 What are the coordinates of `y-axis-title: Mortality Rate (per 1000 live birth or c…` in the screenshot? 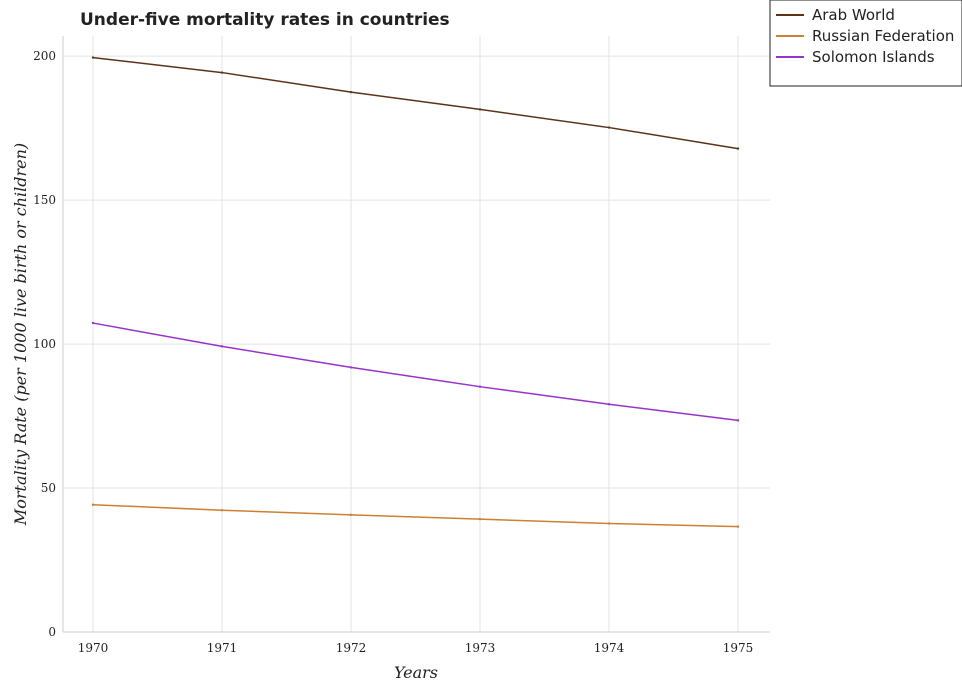 It's located at (20, 334).